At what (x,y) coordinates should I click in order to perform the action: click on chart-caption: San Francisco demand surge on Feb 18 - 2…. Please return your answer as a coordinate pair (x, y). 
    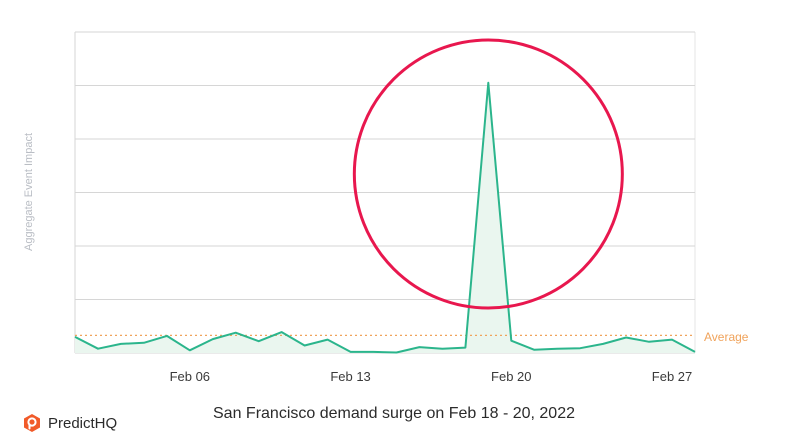
    Looking at the image, I should click on (394, 413).